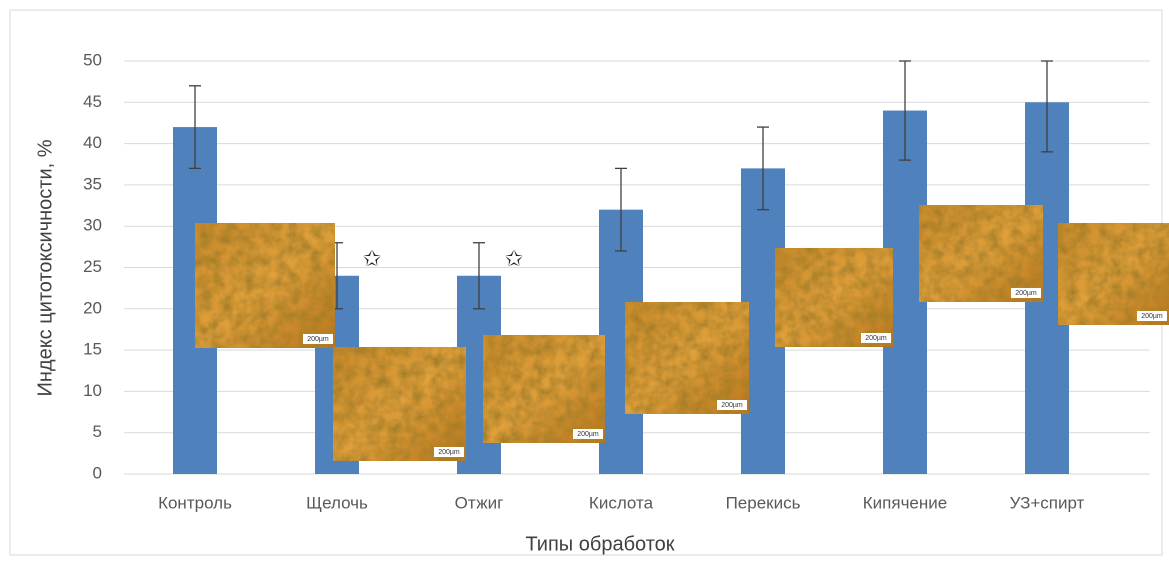 This screenshot has height=562, width=1169. What do you see at coordinates (92, 390) in the screenshot?
I see `y-tick-label: 10` at bounding box center [92, 390].